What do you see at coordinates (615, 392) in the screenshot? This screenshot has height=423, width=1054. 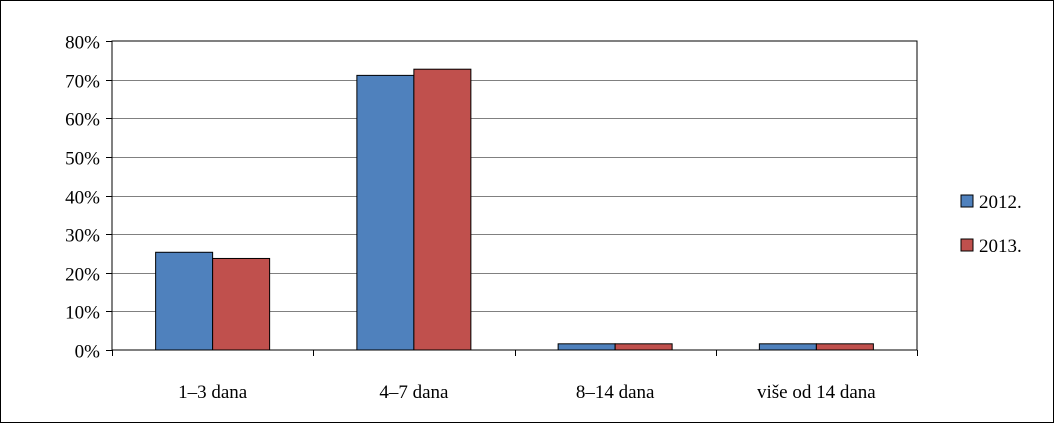 I see `x-category-label: 8–14 dana` at bounding box center [615, 392].